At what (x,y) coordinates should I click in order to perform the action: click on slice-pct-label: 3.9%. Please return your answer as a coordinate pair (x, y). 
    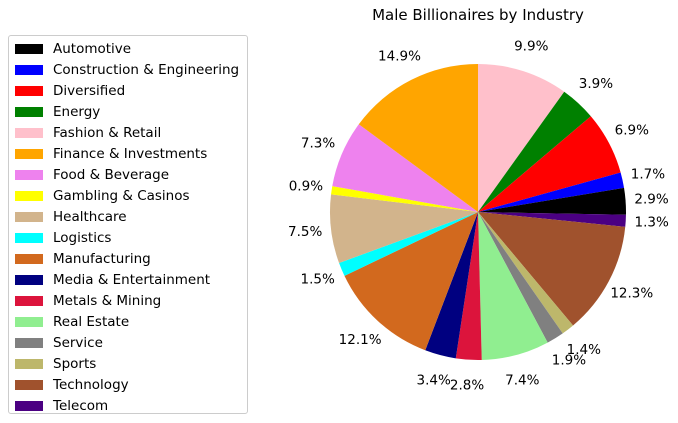
    Looking at the image, I should click on (596, 84).